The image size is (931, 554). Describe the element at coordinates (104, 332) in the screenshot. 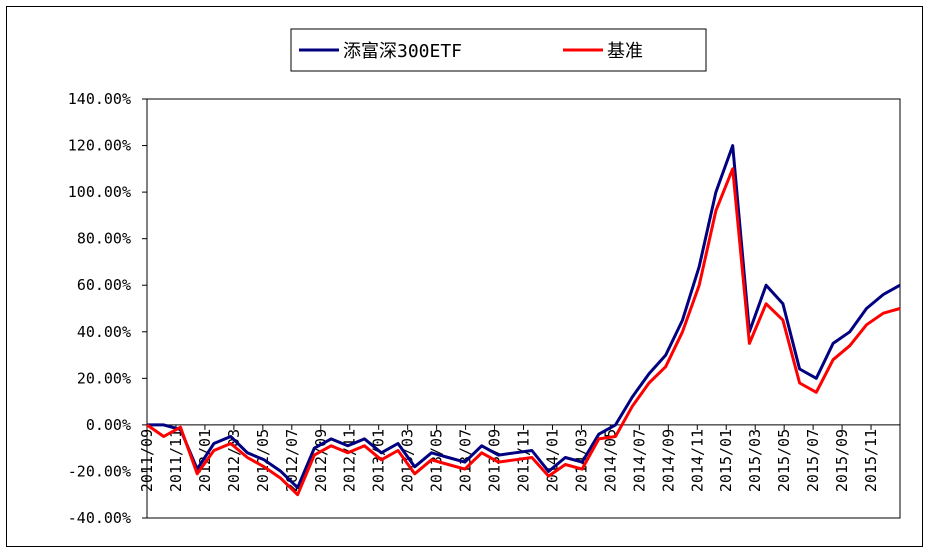

I see `y-tick-label: 40.00%` at that location.